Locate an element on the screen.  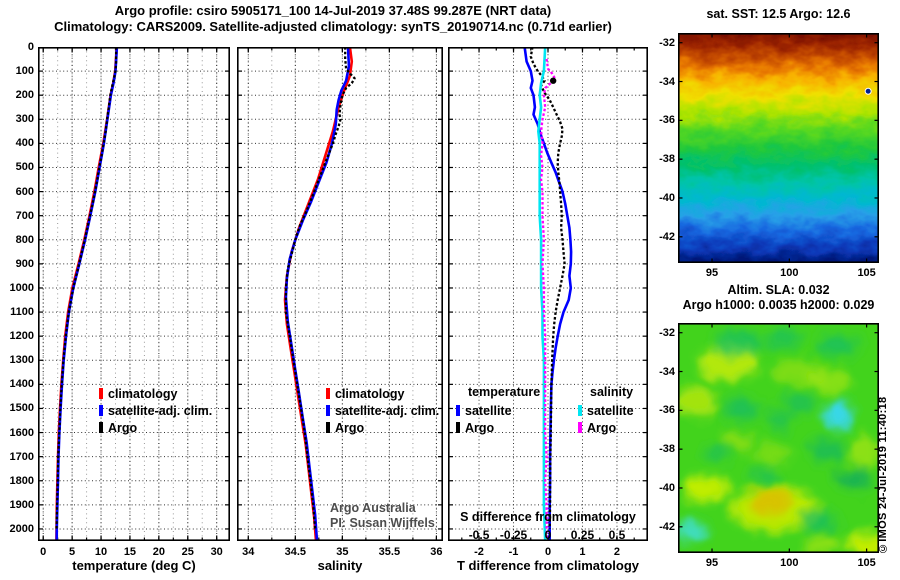
t-argo-line-marker is located at coordinates (458, 427).